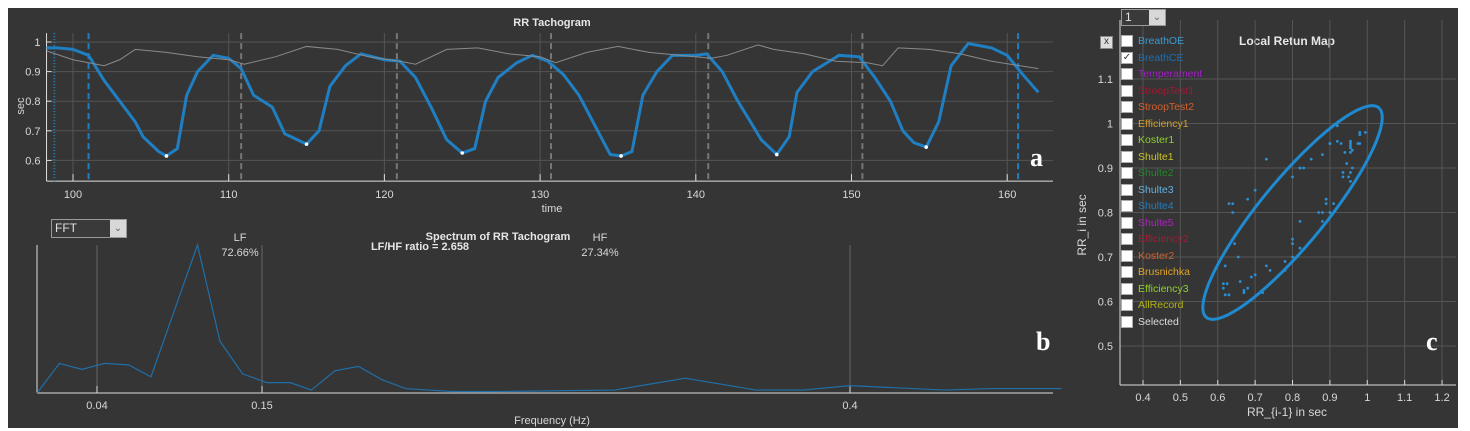 The height and width of the screenshot is (431, 1470). I want to click on tachogram-xlabel: time, so click(552, 209).